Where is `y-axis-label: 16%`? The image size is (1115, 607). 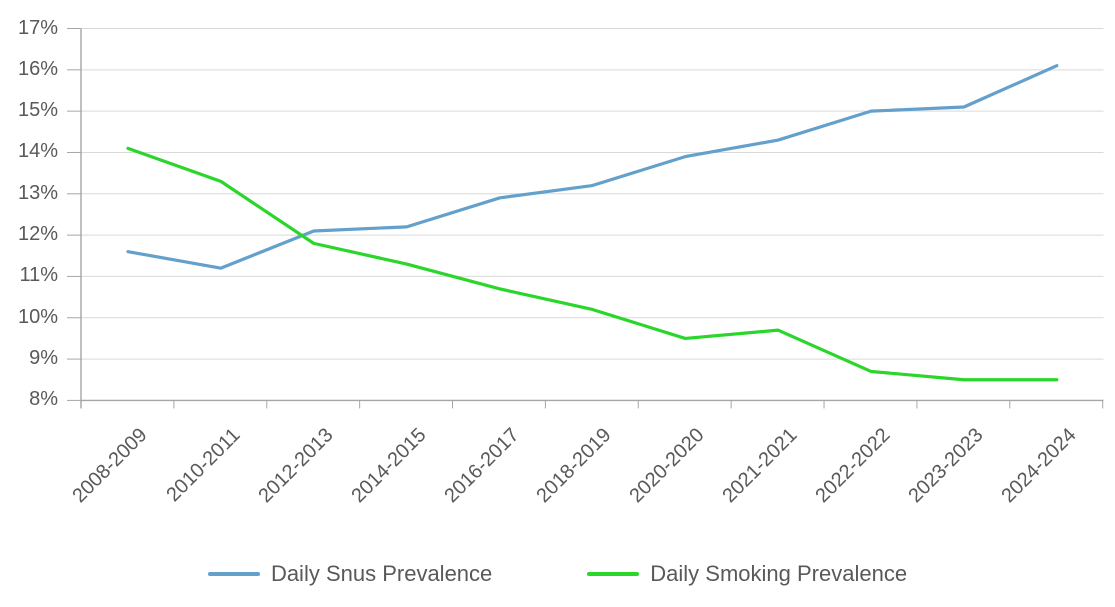 y-axis-label: 16% is located at coordinates (37, 68).